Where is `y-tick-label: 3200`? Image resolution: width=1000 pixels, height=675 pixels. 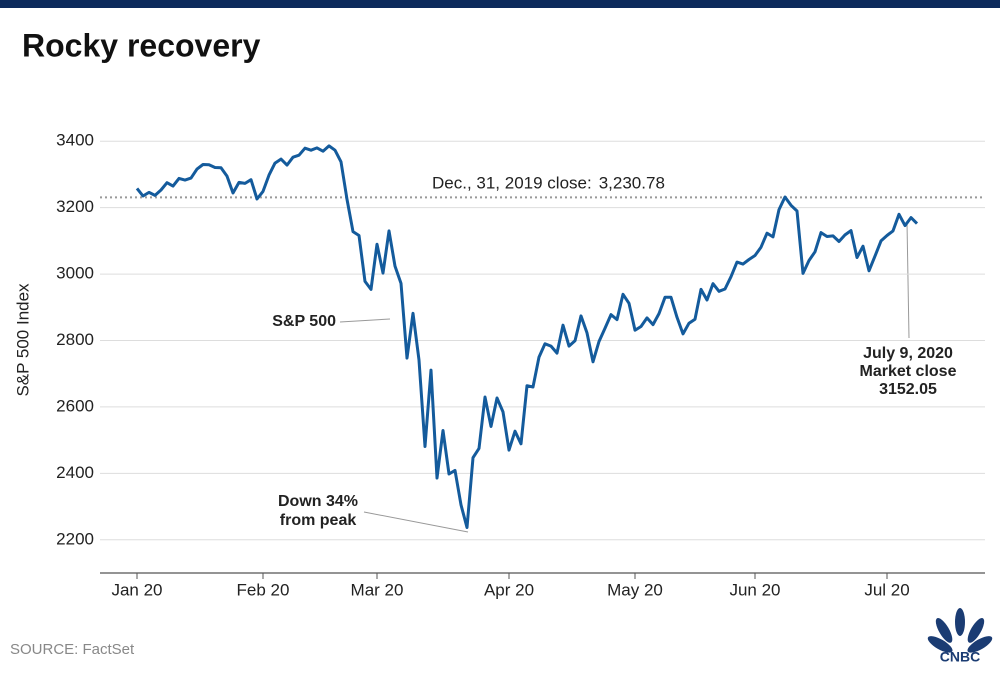 y-tick-label: 3200 is located at coordinates (75, 206).